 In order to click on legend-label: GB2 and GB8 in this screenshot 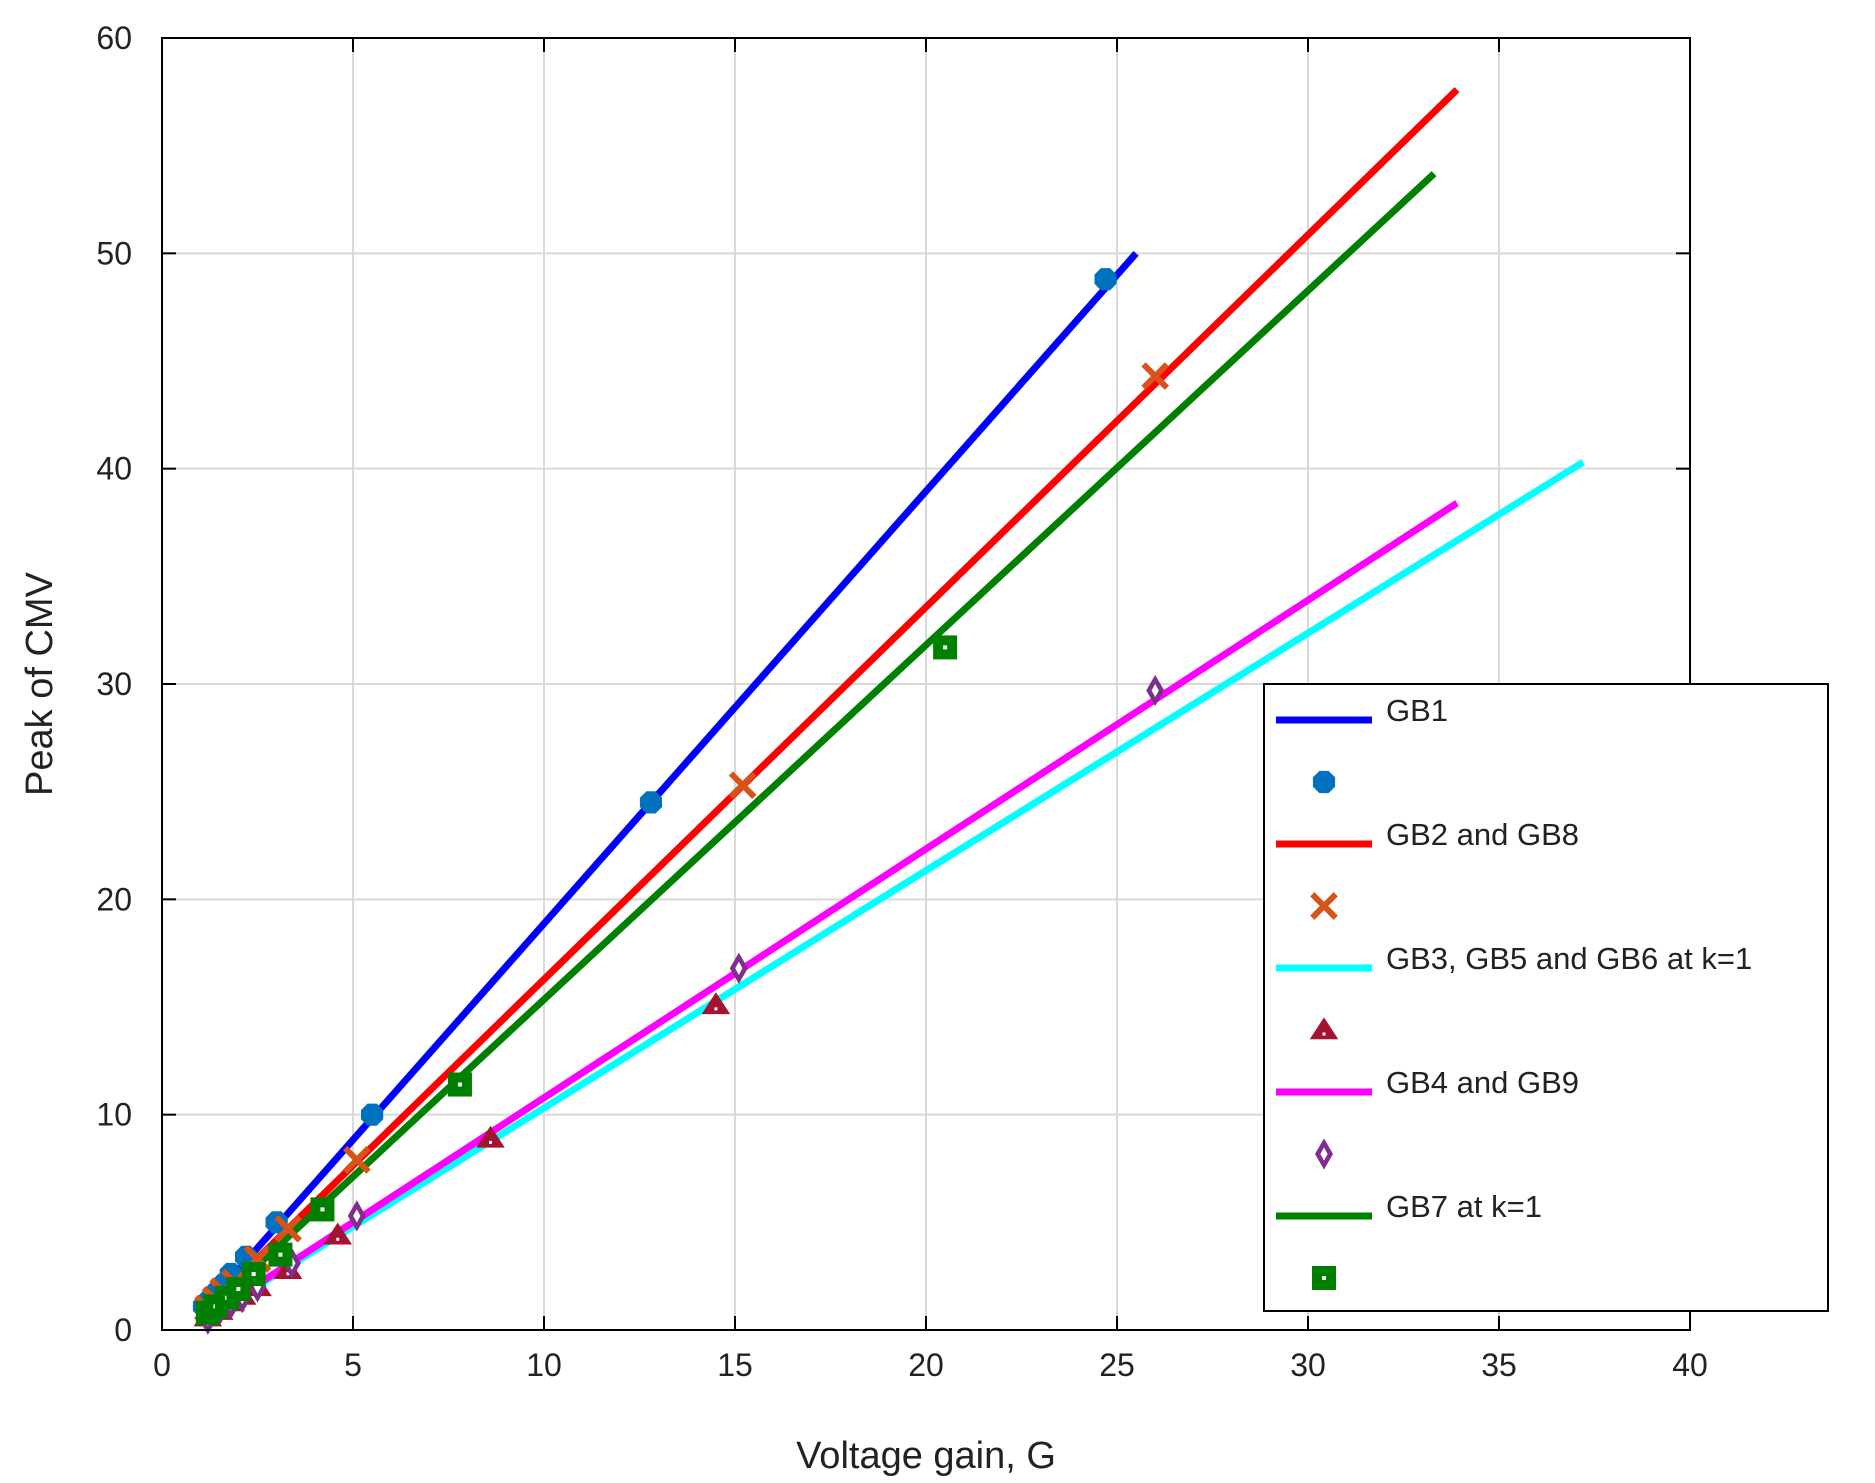, I will do `click(1482, 834)`.